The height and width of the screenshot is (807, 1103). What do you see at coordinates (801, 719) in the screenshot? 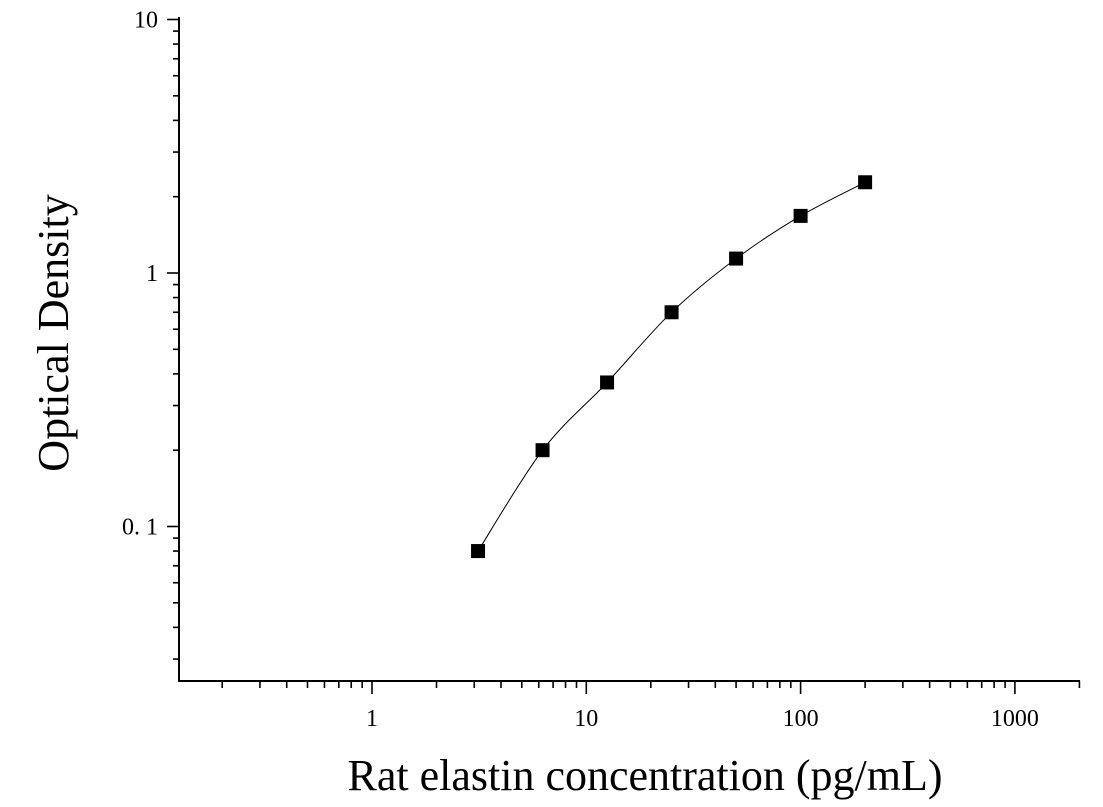
I see `x-tick-label: 100` at bounding box center [801, 719].